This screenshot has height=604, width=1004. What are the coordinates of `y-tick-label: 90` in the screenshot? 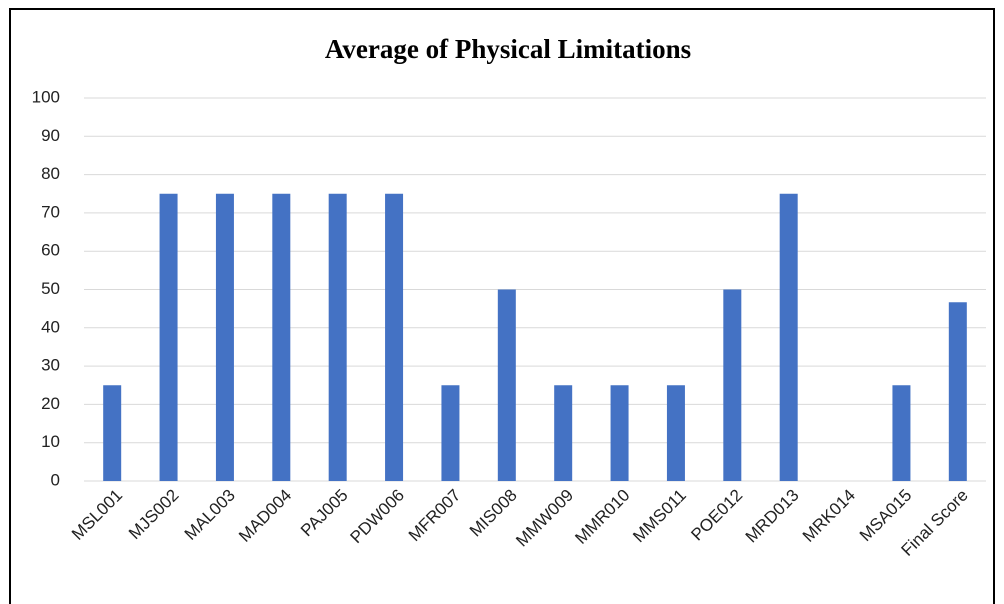 It's located at (50, 135).